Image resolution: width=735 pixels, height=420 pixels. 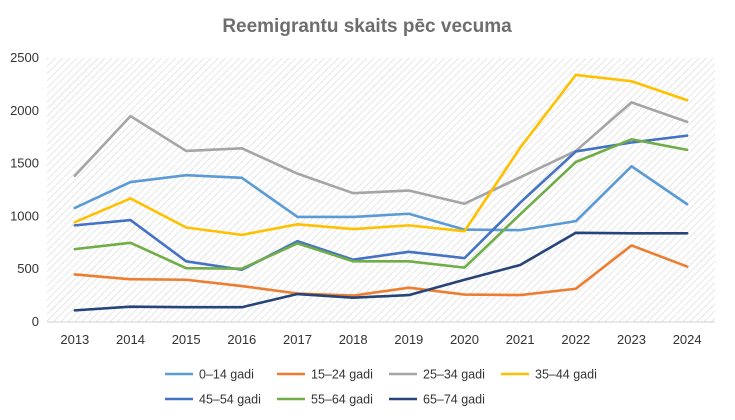 What do you see at coordinates (342, 375) in the screenshot?
I see `legend-label: 15–24 gadi` at bounding box center [342, 375].